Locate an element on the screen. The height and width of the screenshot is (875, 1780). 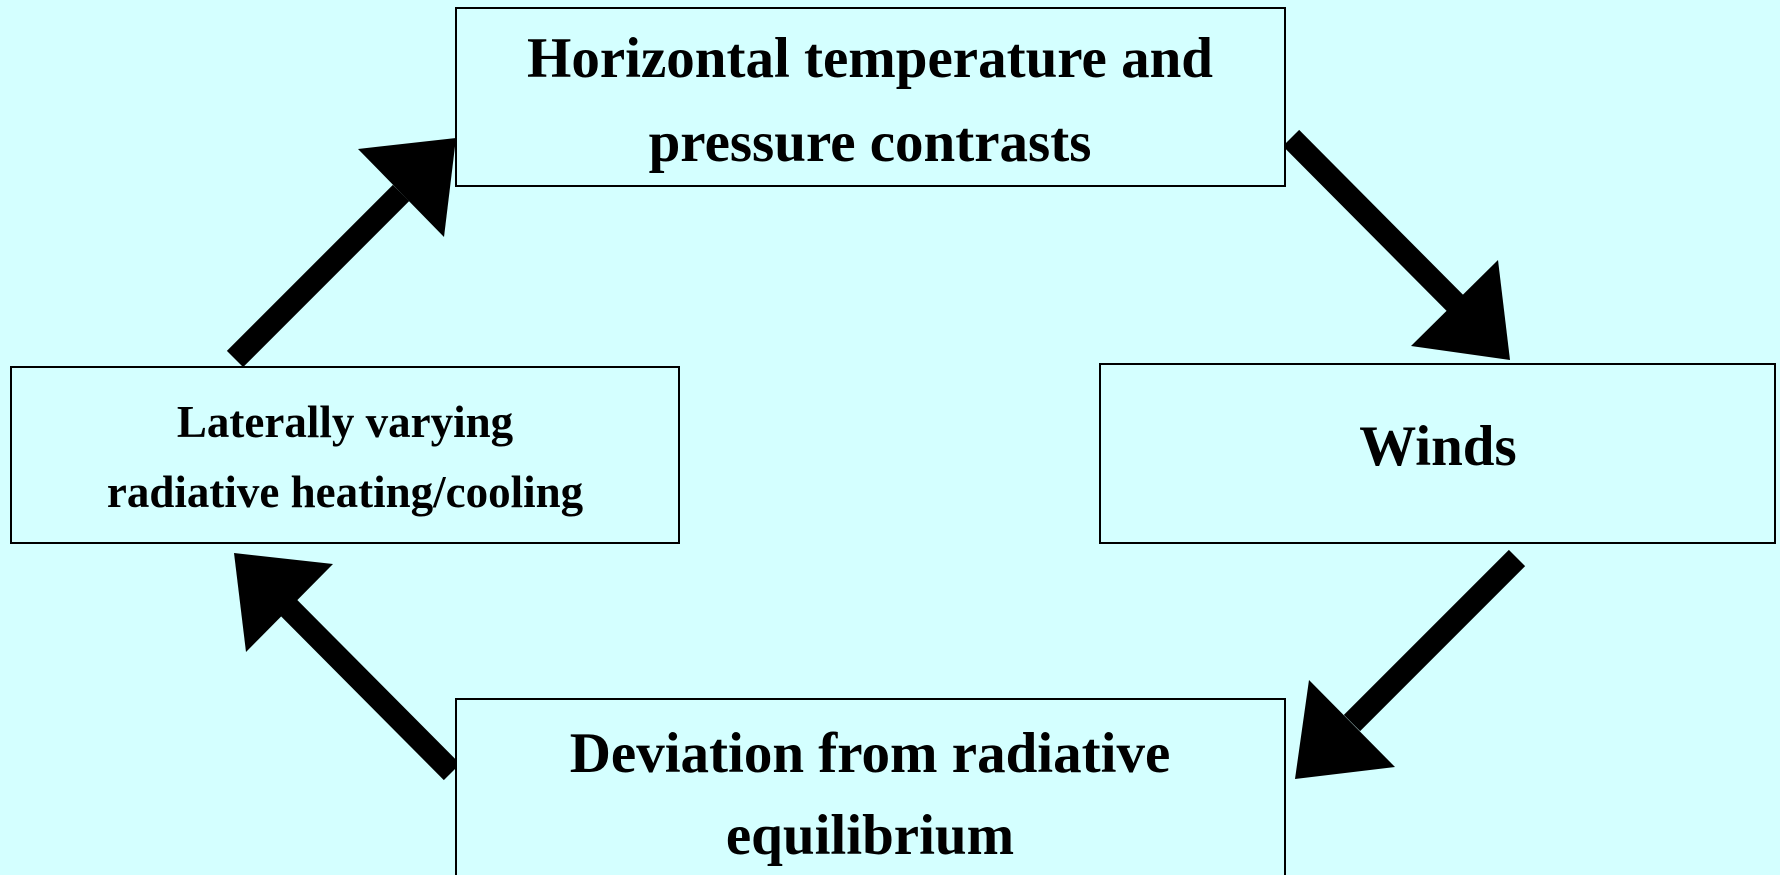
node-label: radiative heating/cooling is located at coordinates (345, 492).